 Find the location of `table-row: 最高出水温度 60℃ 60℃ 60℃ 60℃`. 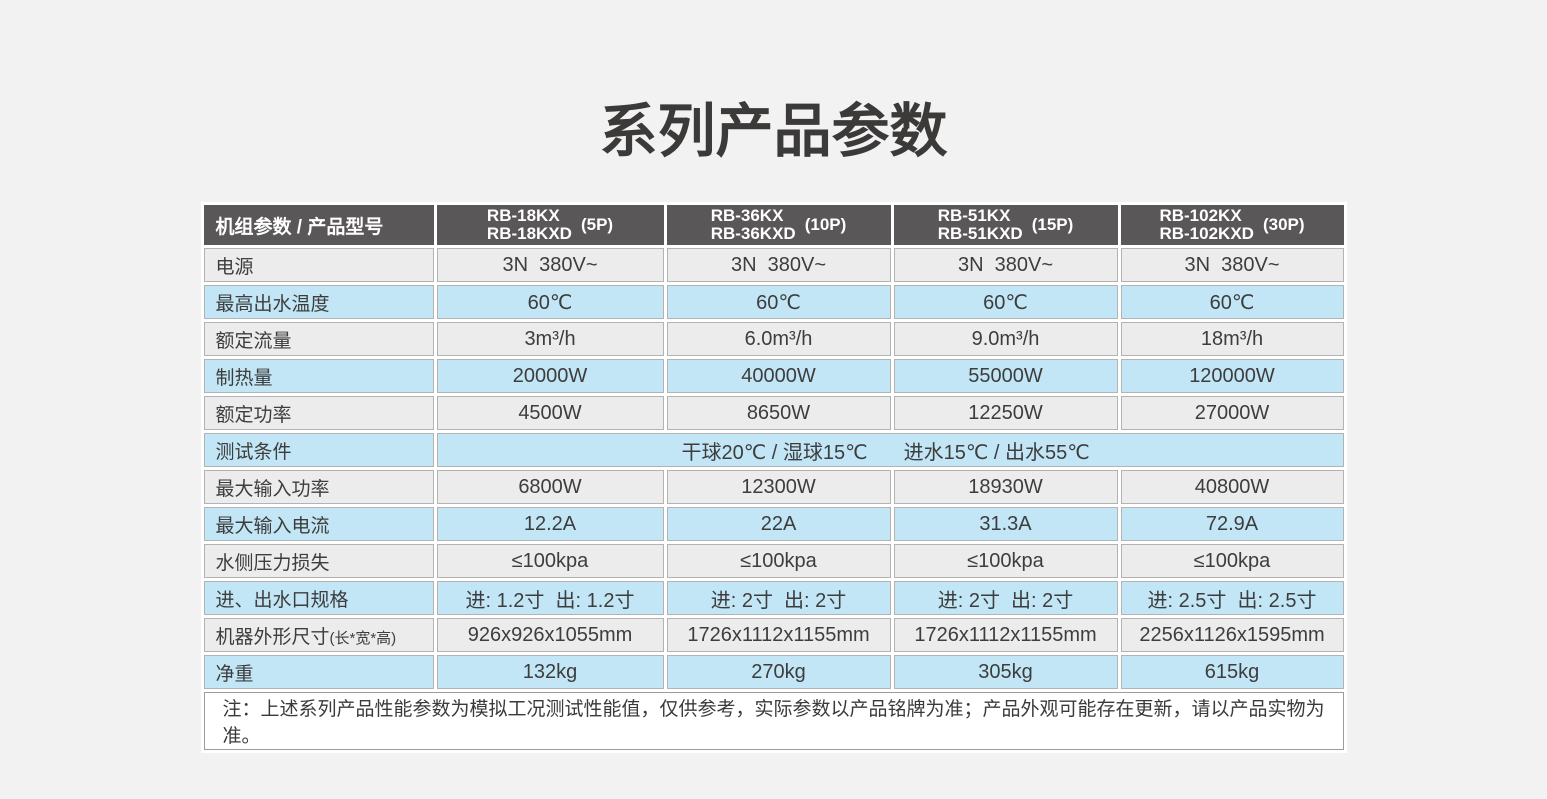

table-row: 最高出水温度 60℃ 60℃ 60℃ 60℃ is located at coordinates (773, 302).